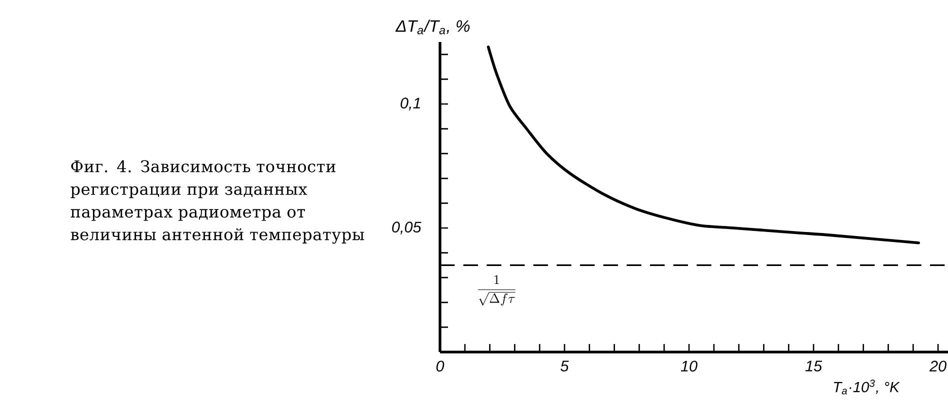 This screenshot has width=948, height=401. Describe the element at coordinates (689, 366) in the screenshot. I see `x-tick-label: 10` at that location.